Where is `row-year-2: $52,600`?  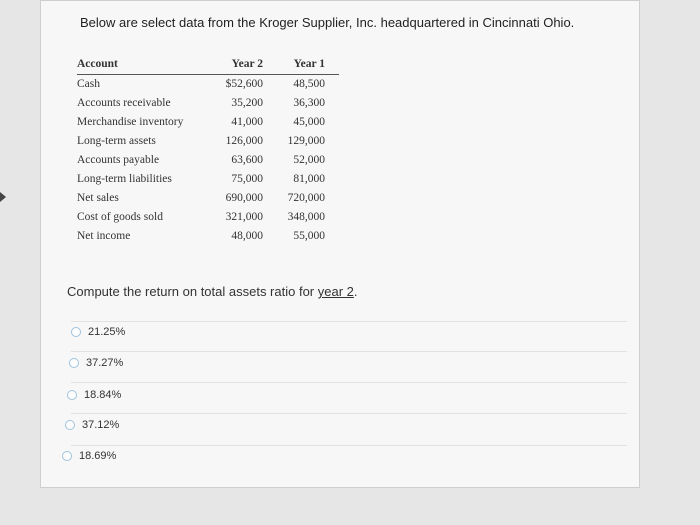 row-year-2: $52,600 is located at coordinates (244, 84).